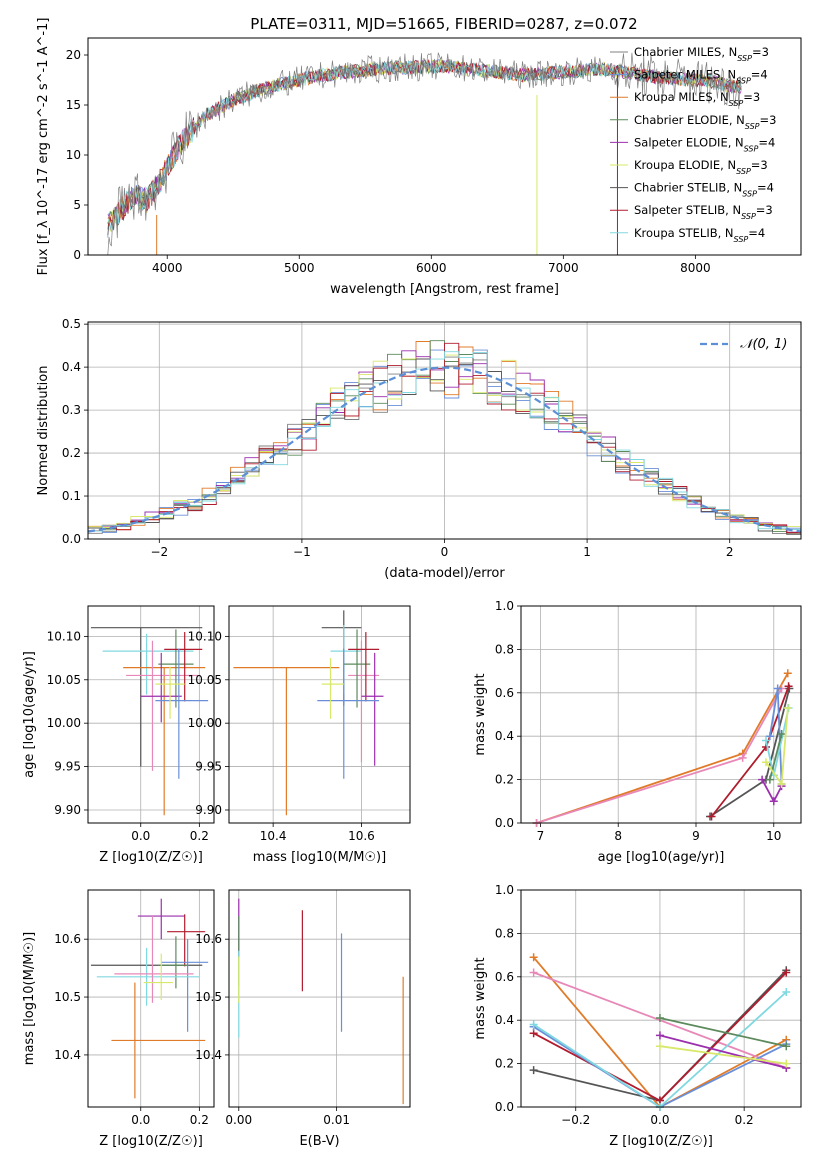  Describe the element at coordinates (575, 1120) in the screenshot. I see `x-tick-label: −0.2` at that location.